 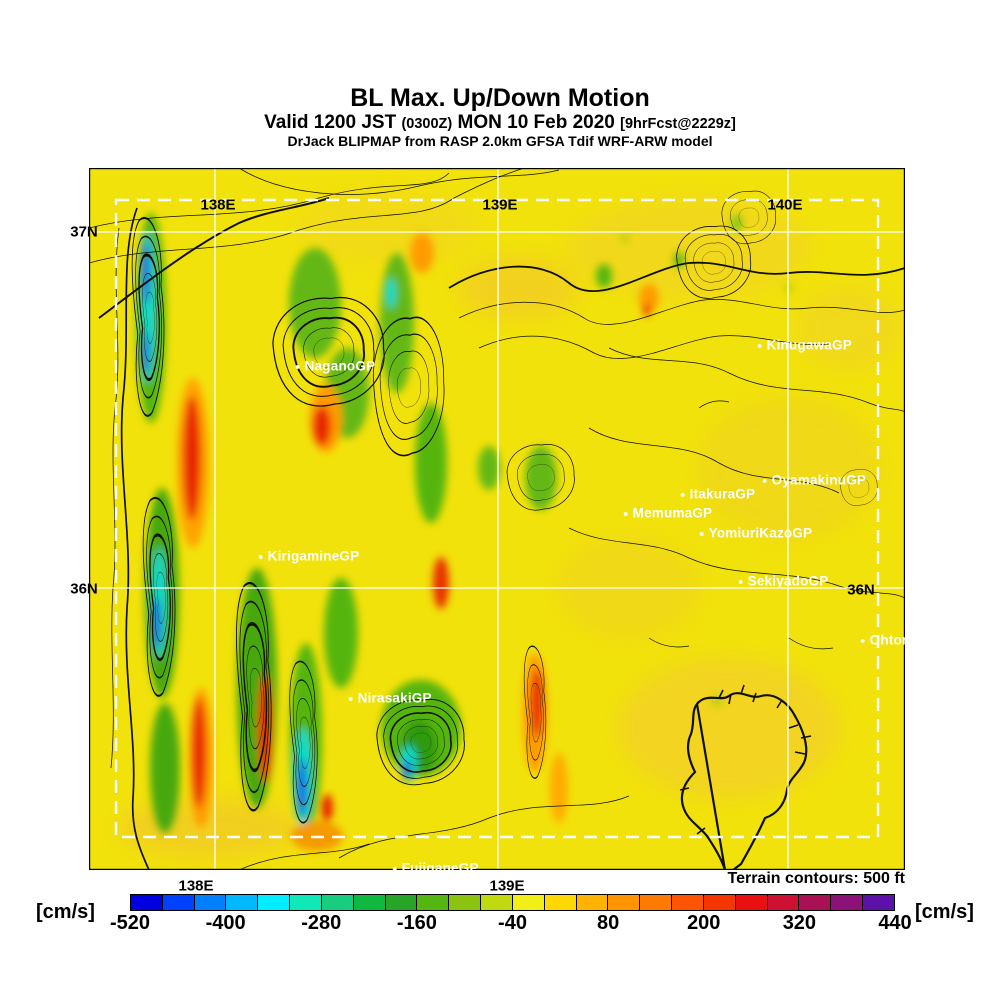 What do you see at coordinates (196, 886) in the screenshot?
I see `lon-label-bottom-138e: 138E` at bounding box center [196, 886].